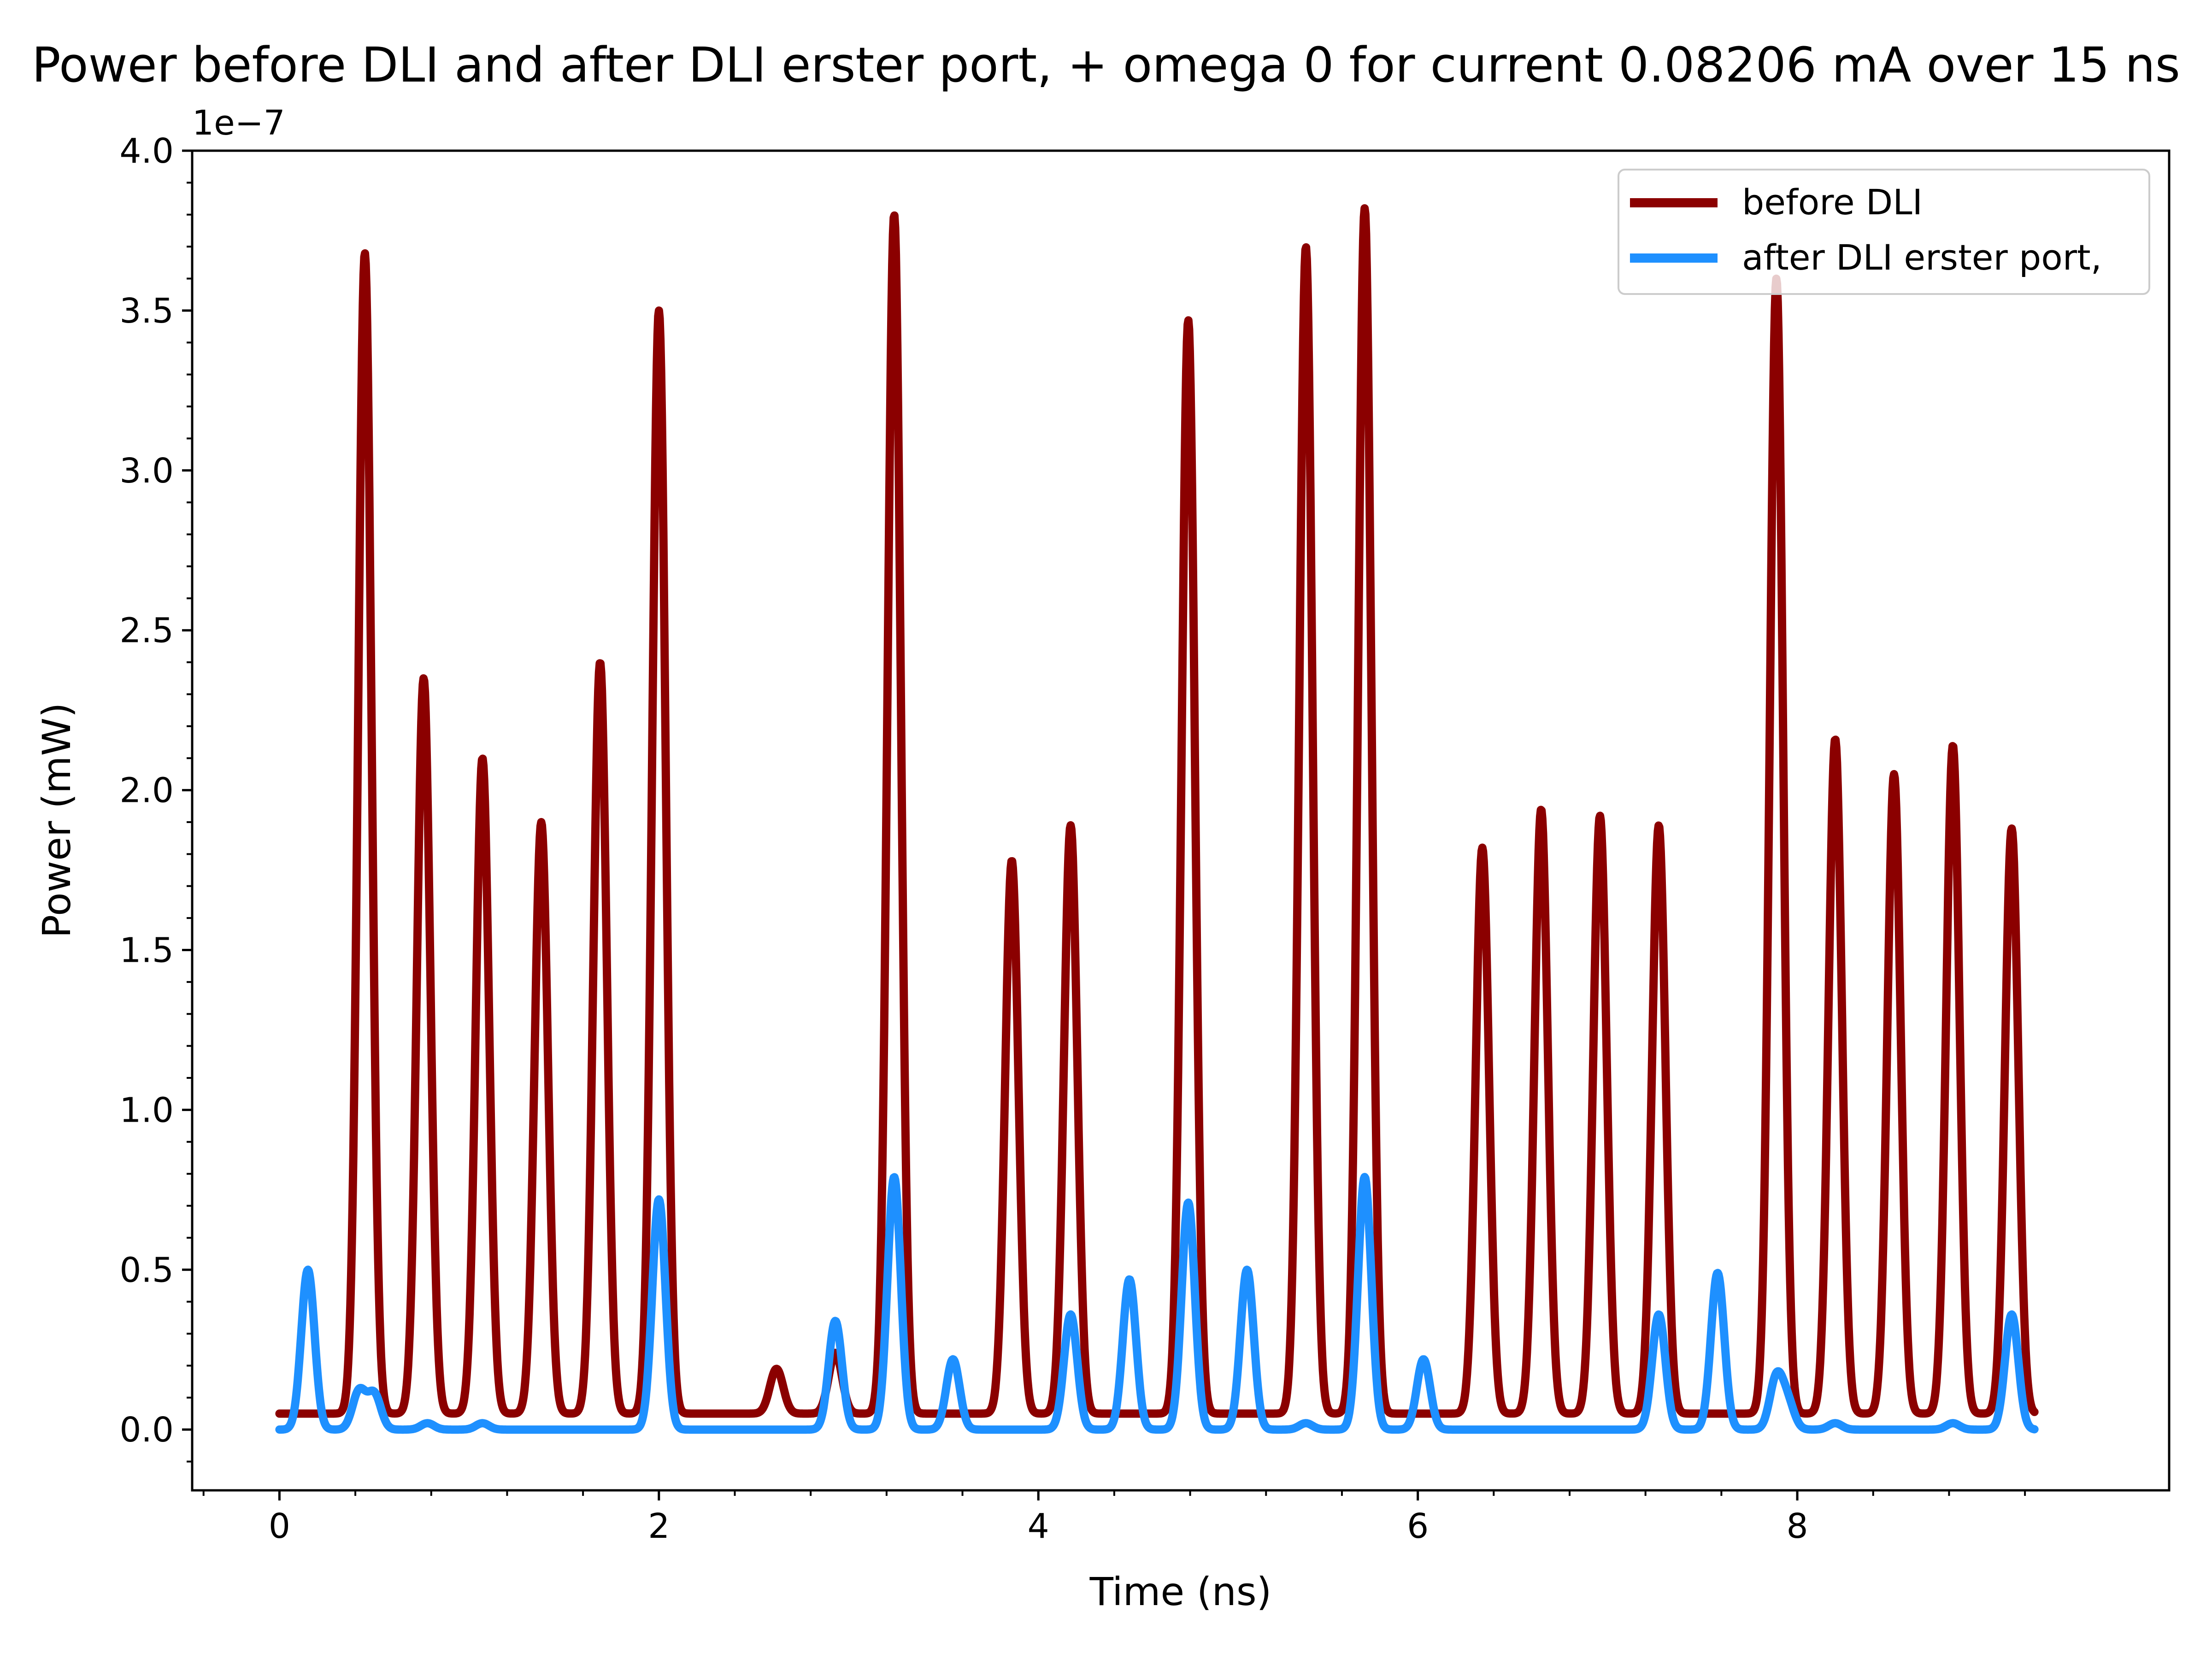 The image size is (2212, 1659). What do you see at coordinates (238, 123) in the screenshot?
I see `y-offset-text: 1e−7` at bounding box center [238, 123].